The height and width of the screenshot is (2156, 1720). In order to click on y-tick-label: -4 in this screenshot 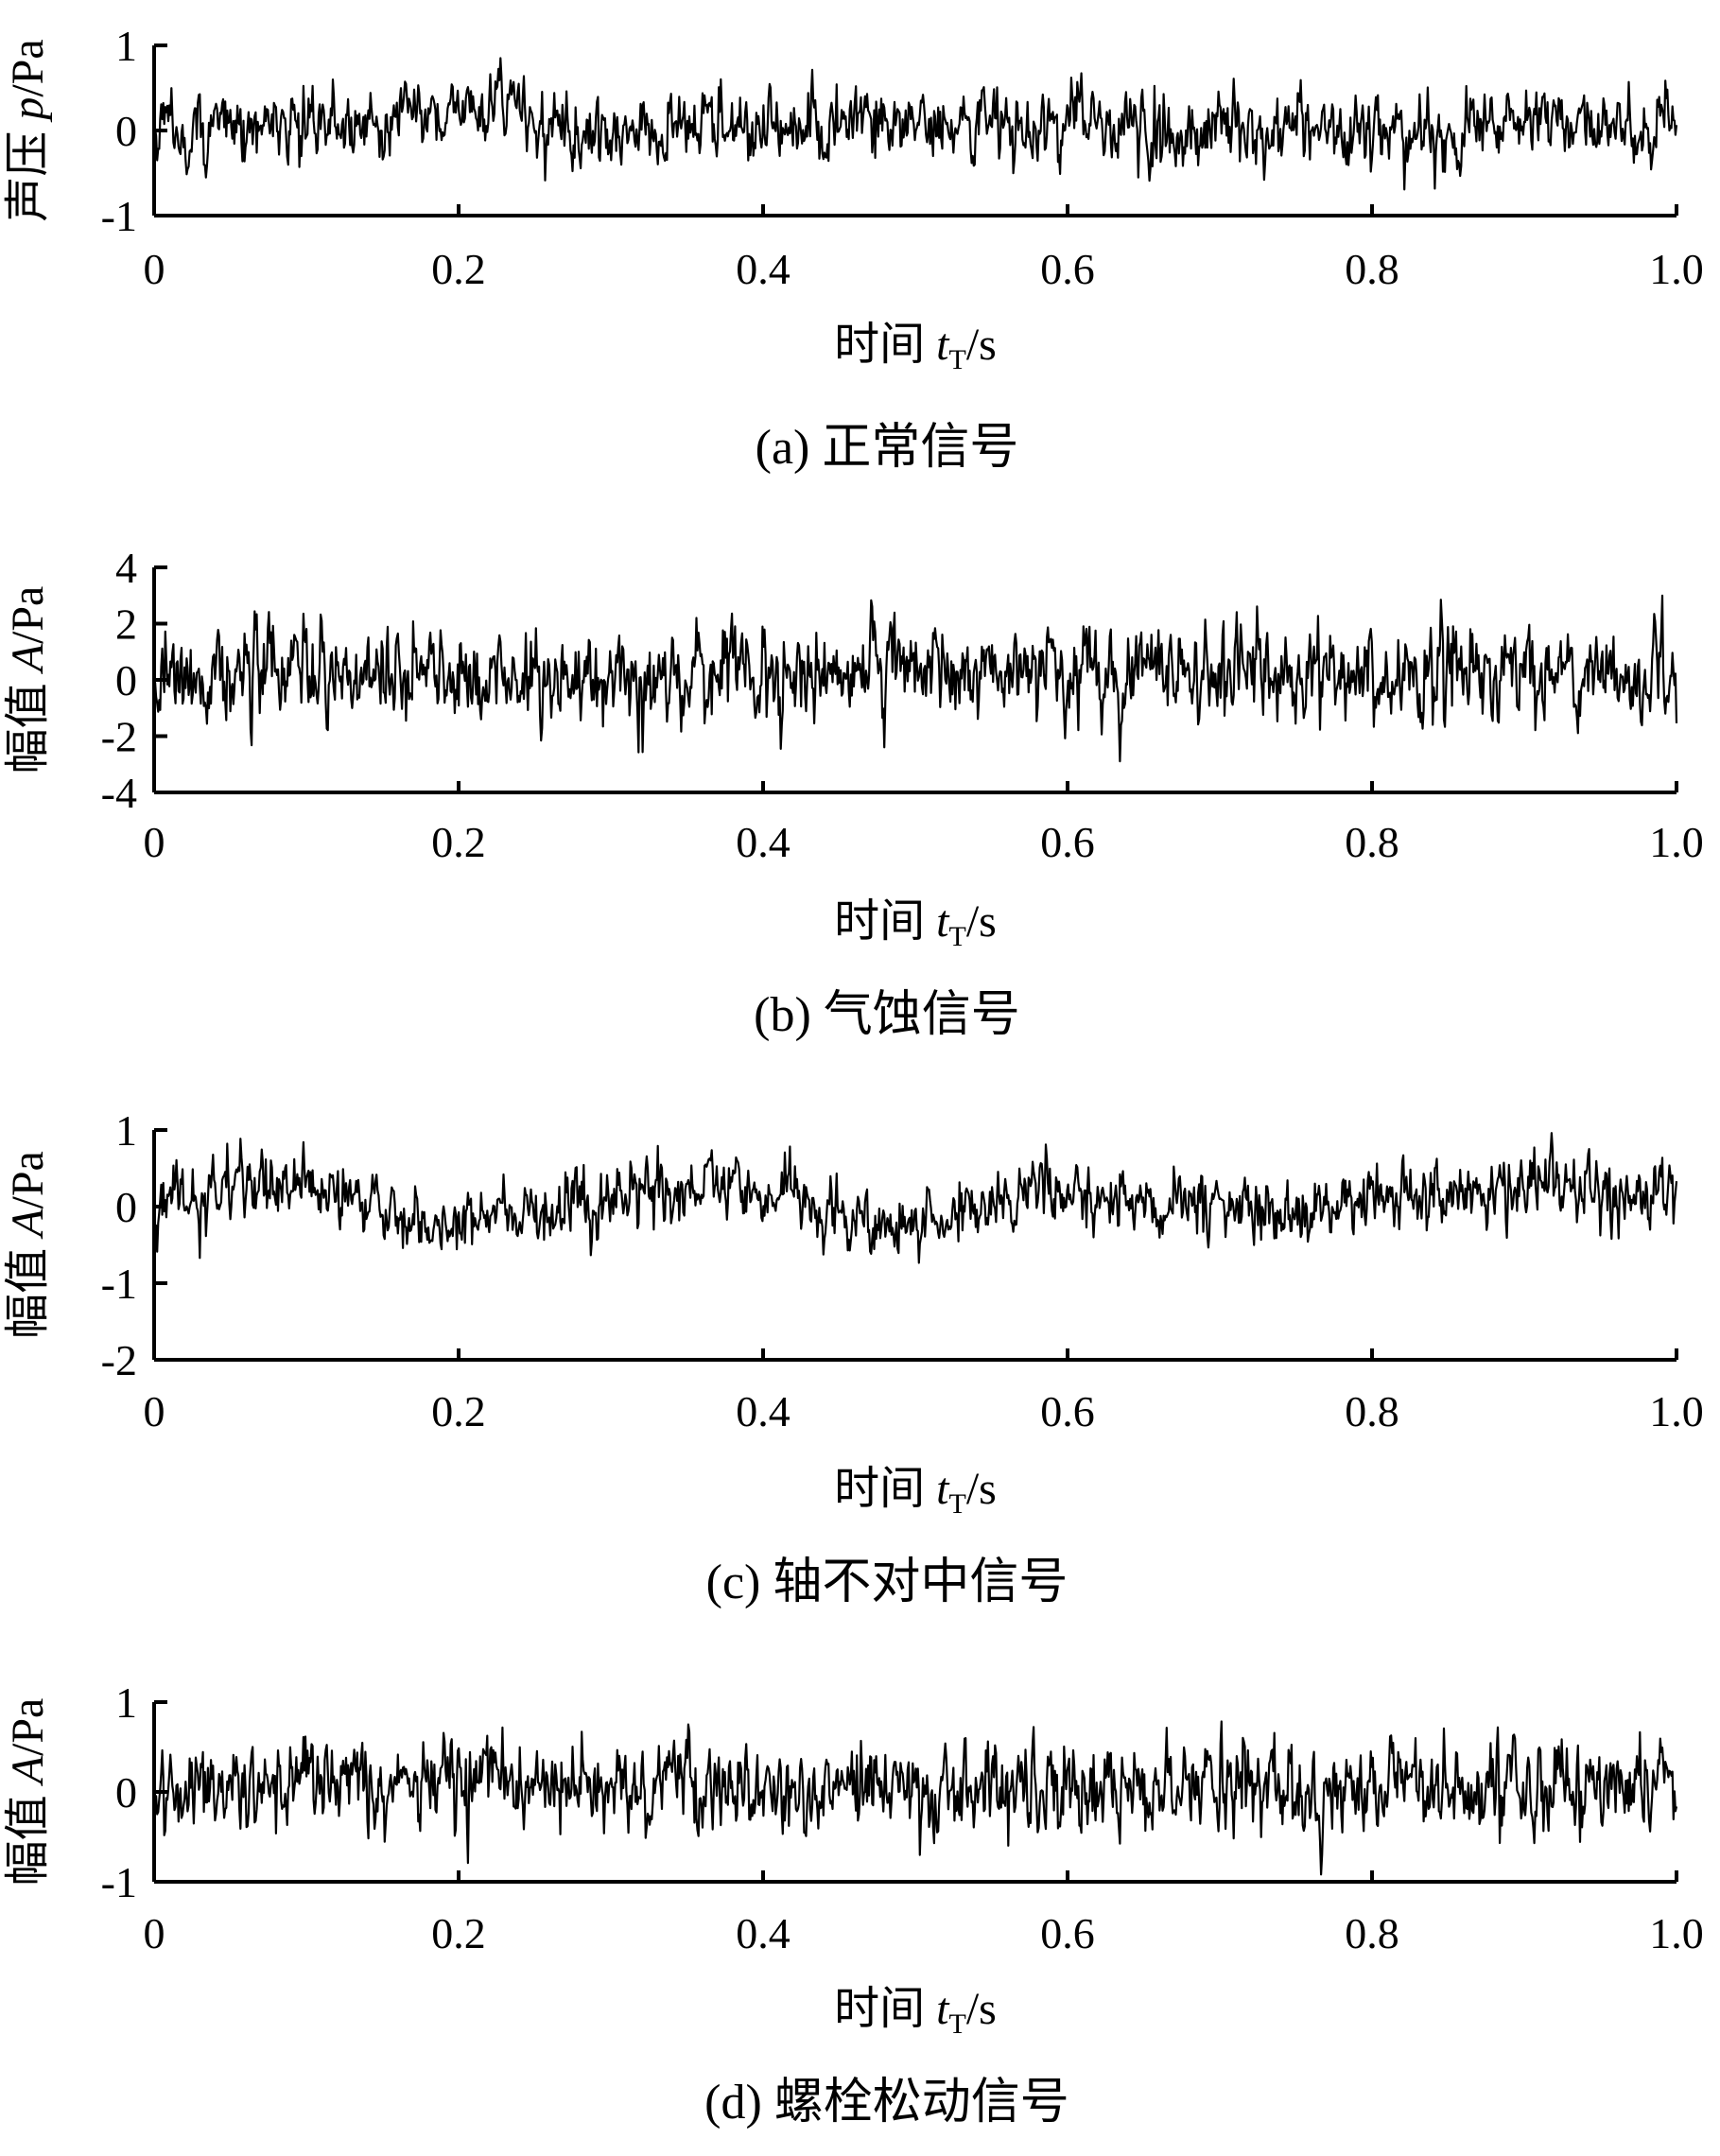, I will do `click(119, 793)`.